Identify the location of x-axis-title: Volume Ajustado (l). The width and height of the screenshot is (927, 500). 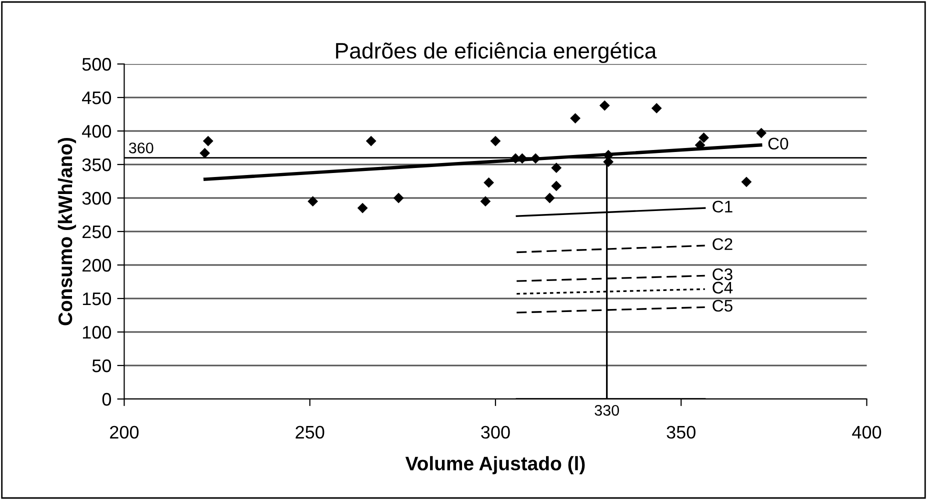
(495, 465).